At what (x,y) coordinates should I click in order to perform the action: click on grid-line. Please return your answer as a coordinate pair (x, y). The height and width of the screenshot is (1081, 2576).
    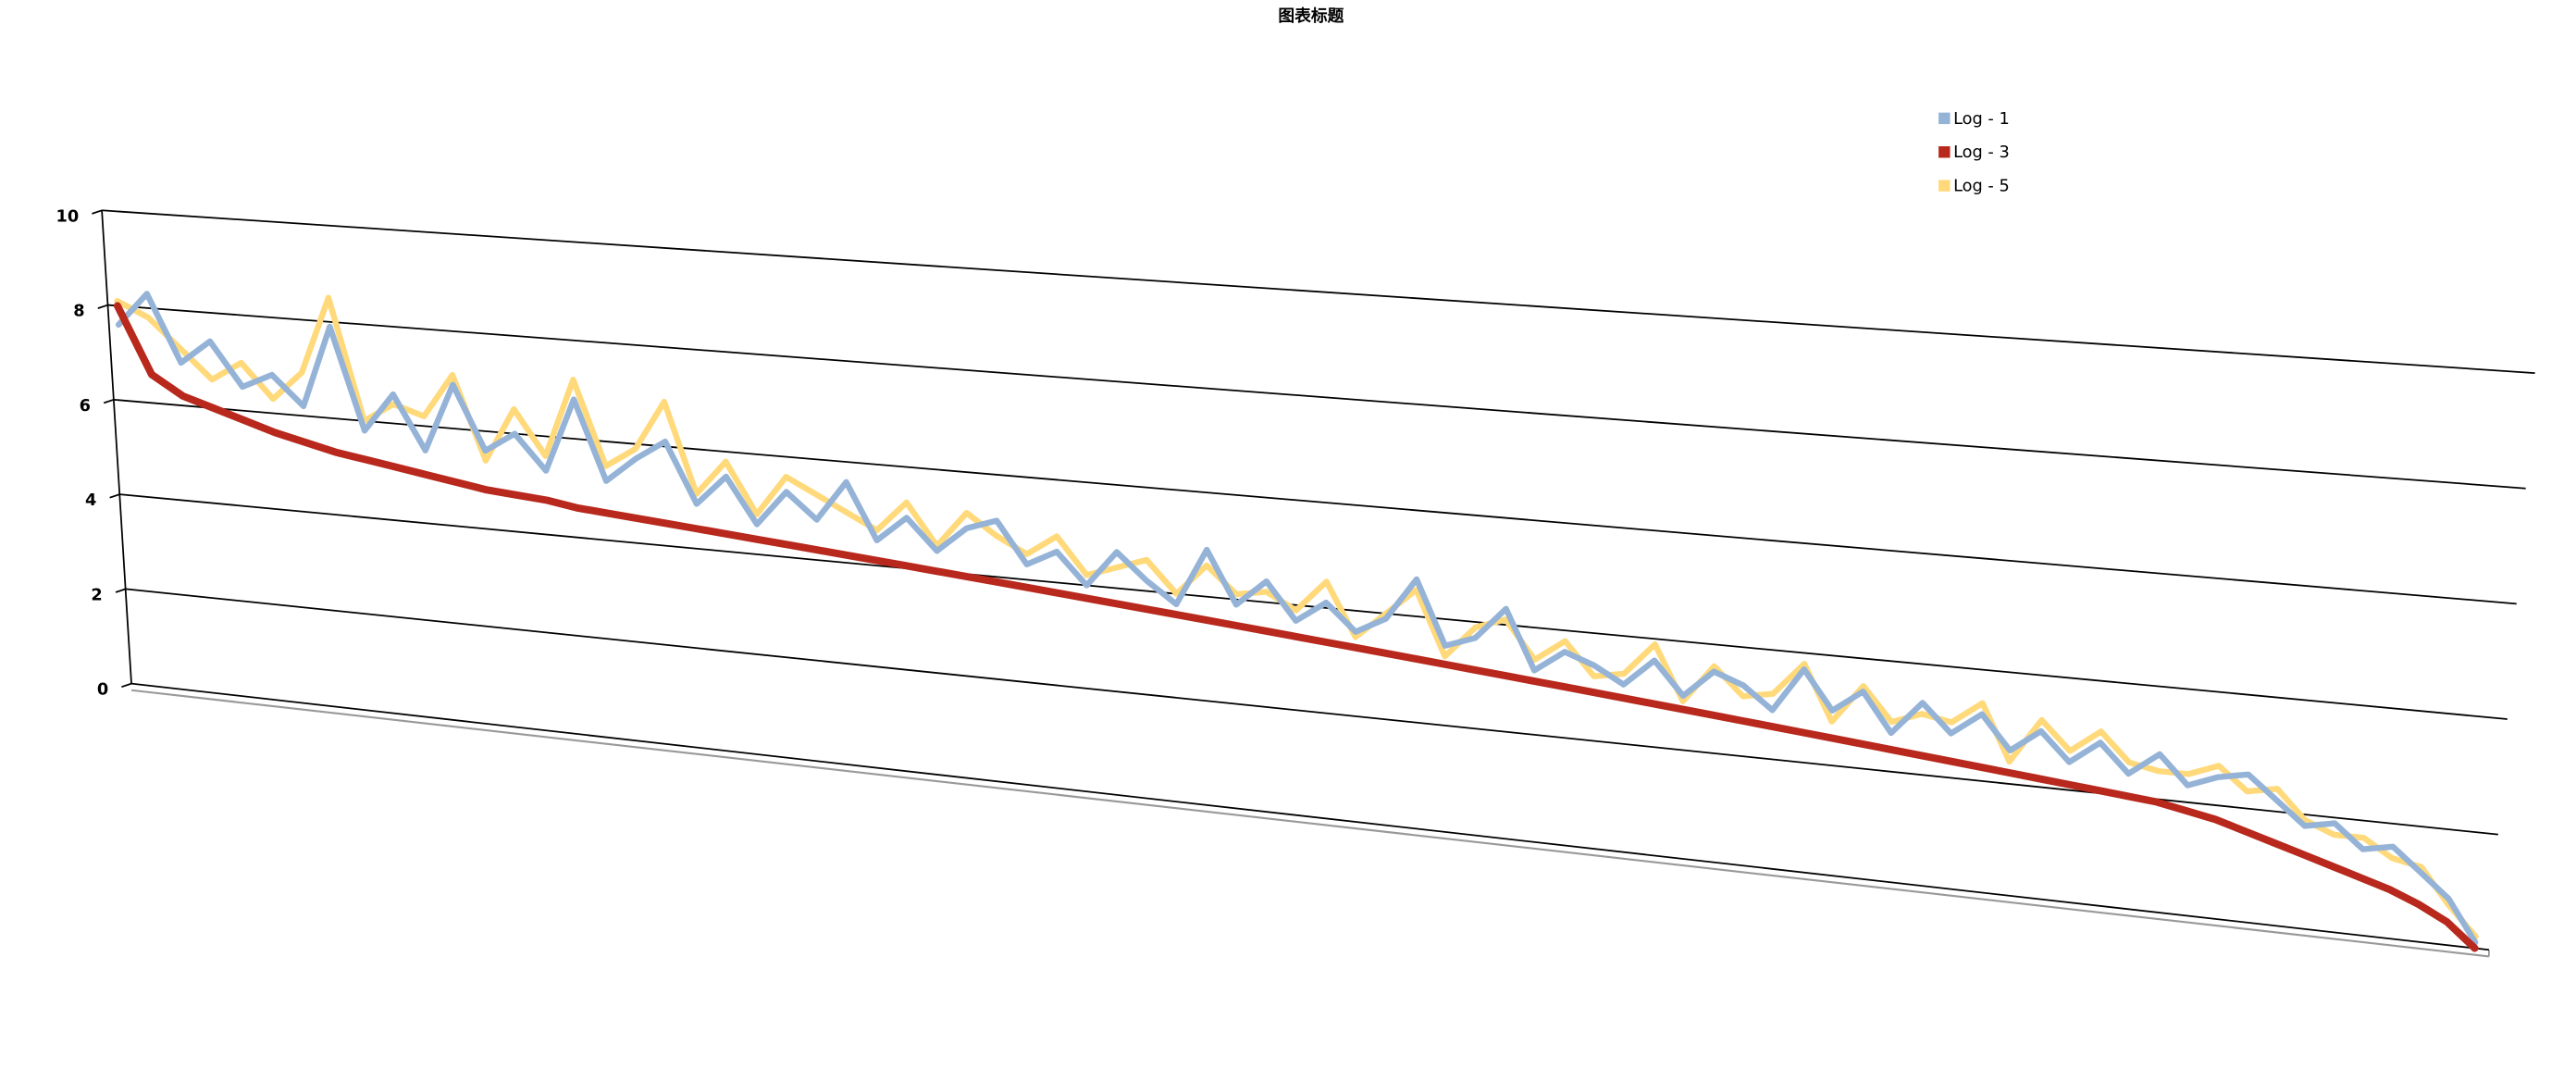
    Looking at the image, I should click on (1318, 291).